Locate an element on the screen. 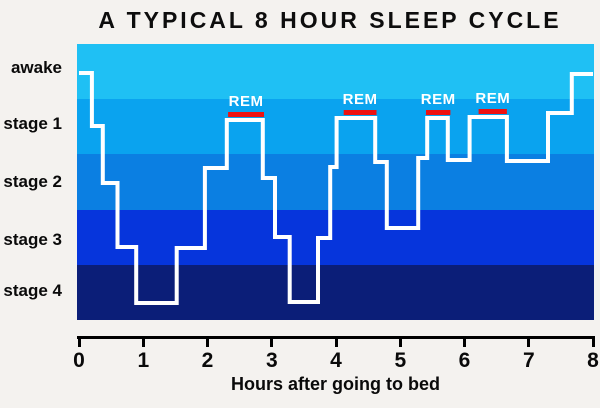  x-tick-label-0: 0 is located at coordinates (79, 360).